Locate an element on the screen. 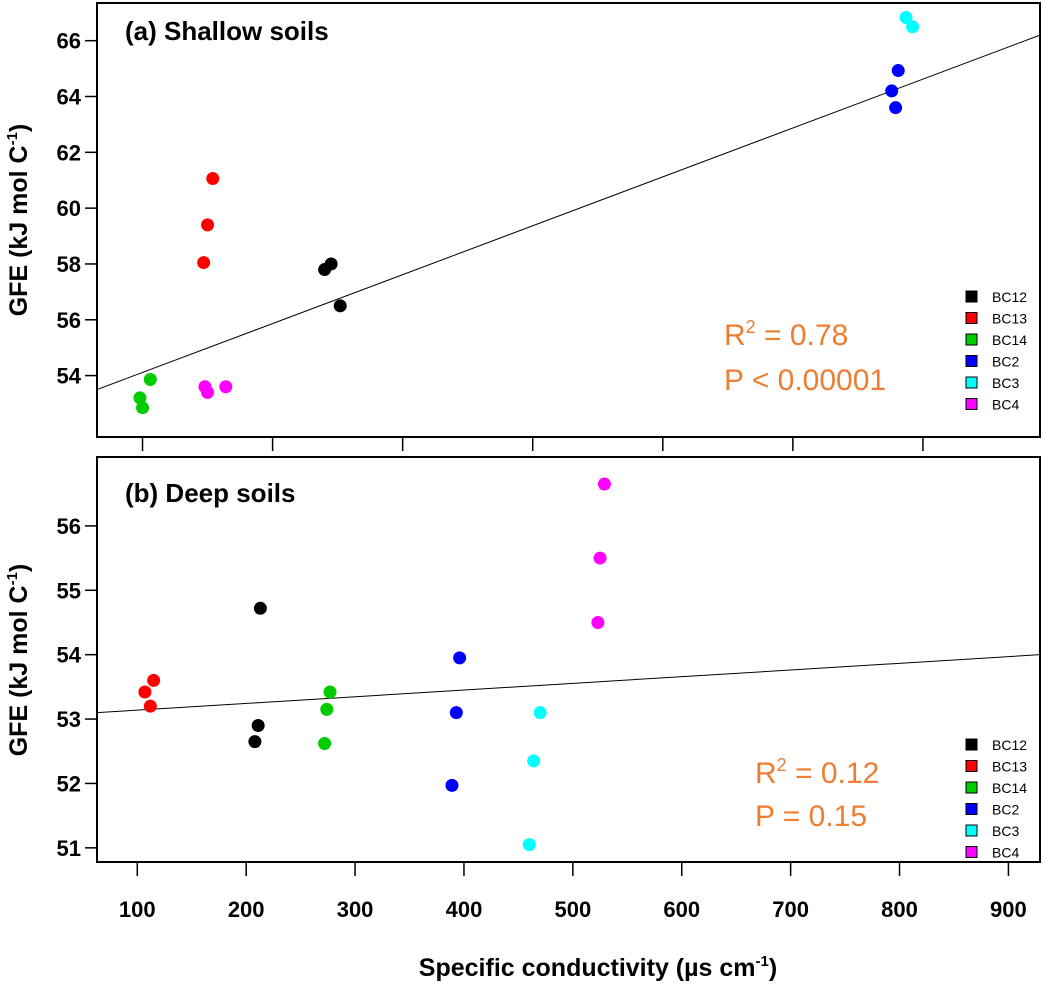  y-tick-label: 60 is located at coordinates (69, 208).